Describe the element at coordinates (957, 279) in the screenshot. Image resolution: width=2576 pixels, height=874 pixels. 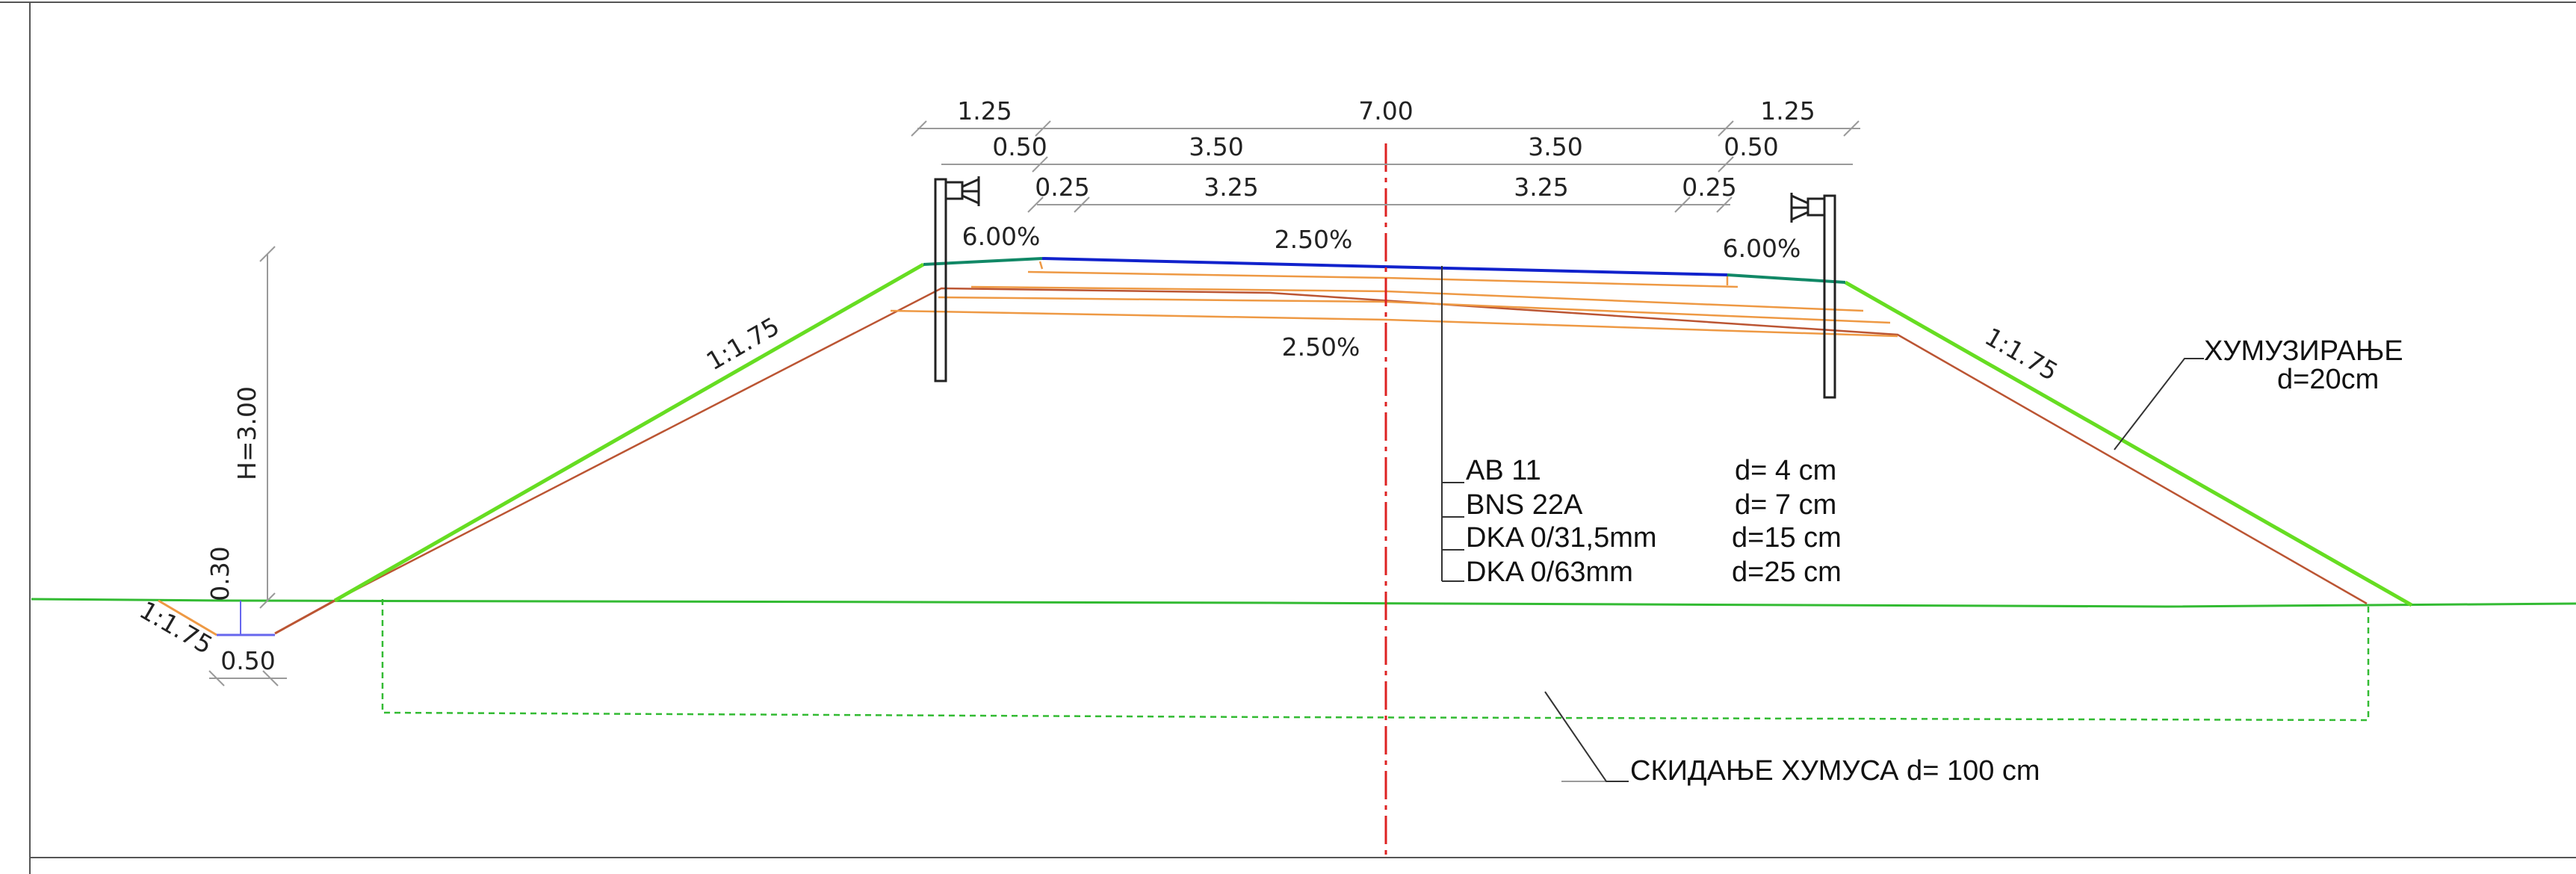
I see `left-guardrail` at that location.